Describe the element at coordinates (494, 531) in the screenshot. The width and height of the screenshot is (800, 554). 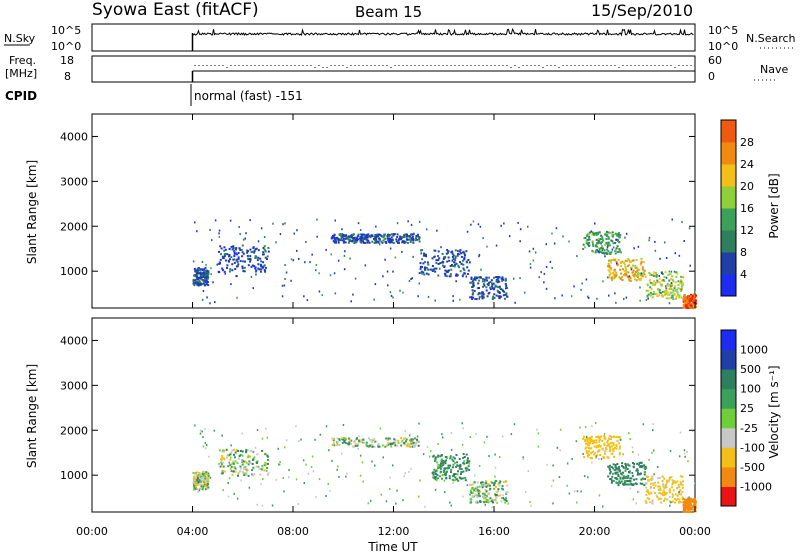
I see `x-tick-label: 16:00` at that location.